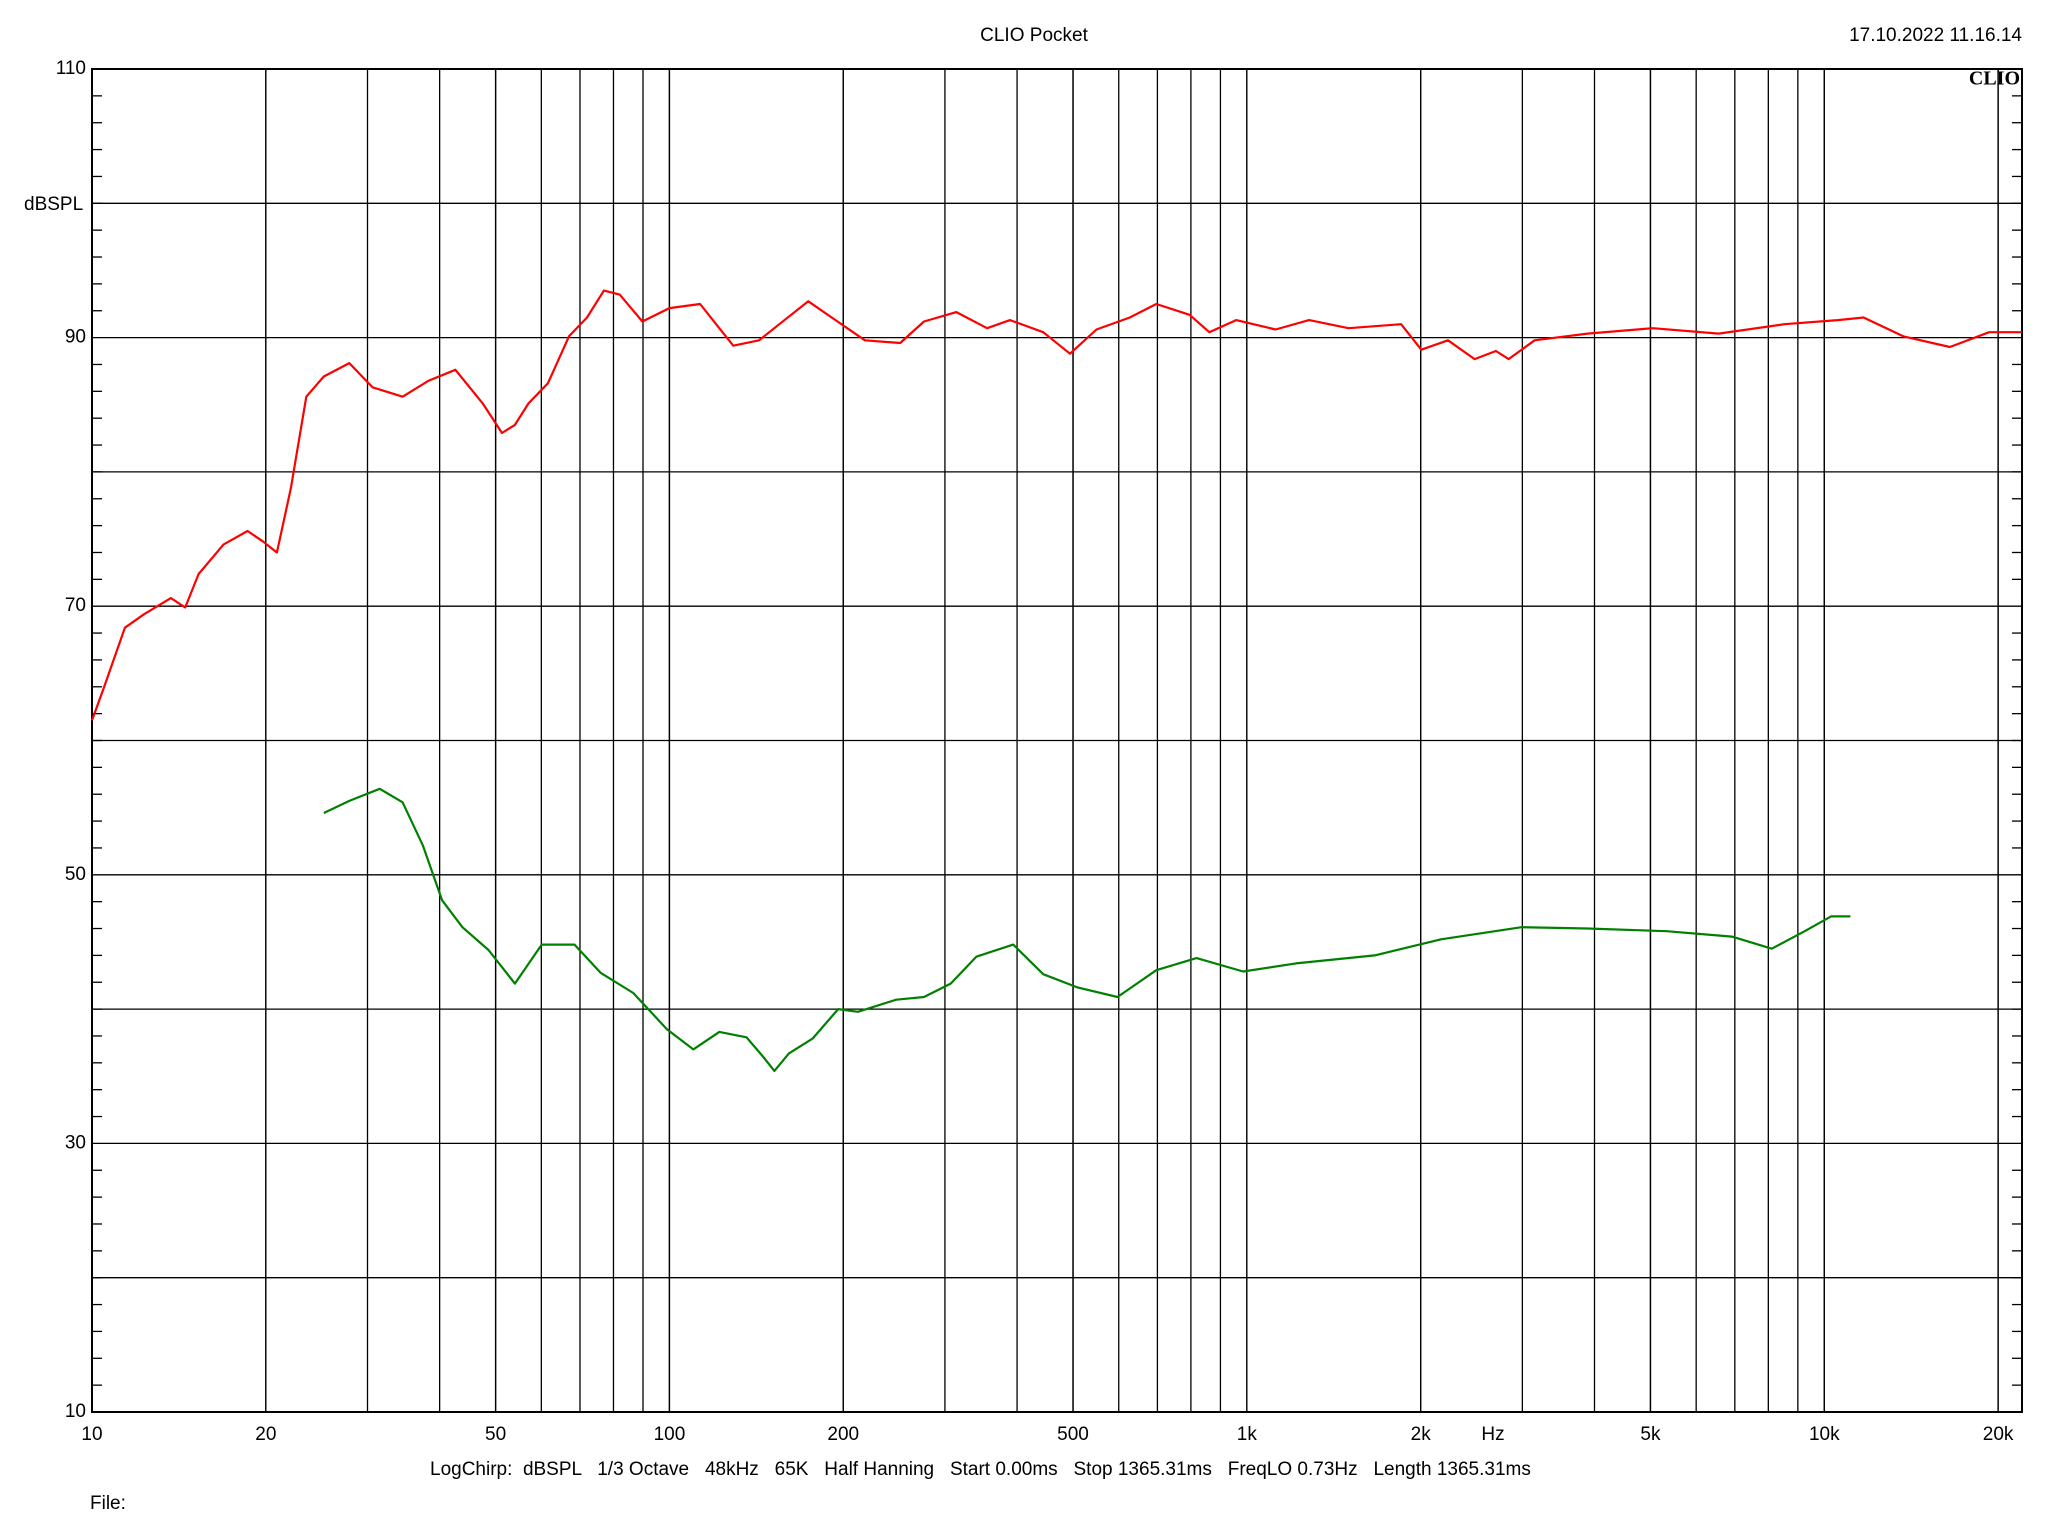 The height and width of the screenshot is (1536, 2048). I want to click on y-tick-label: 70, so click(75, 605).